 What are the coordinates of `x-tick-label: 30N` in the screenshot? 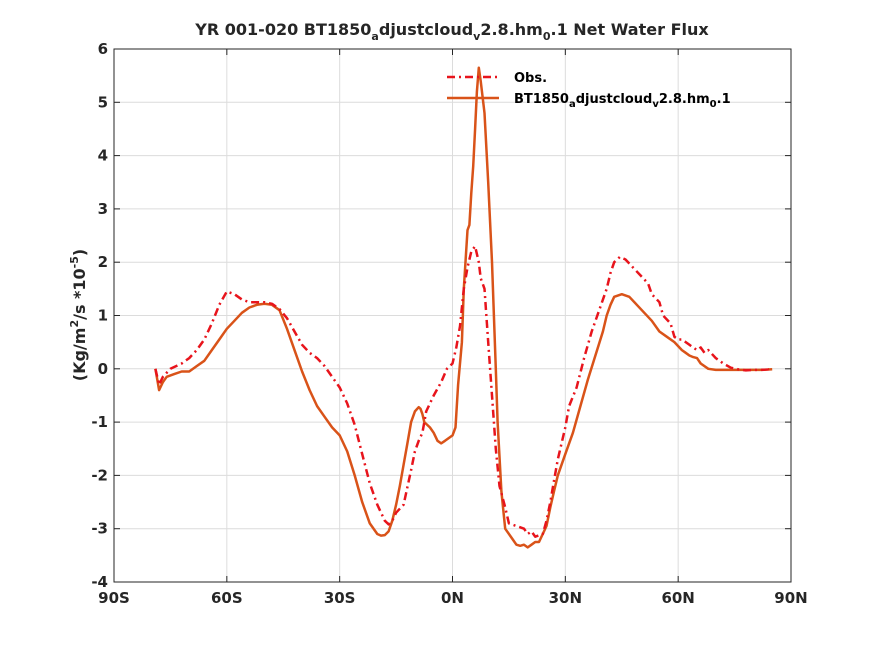 It's located at (565, 598).